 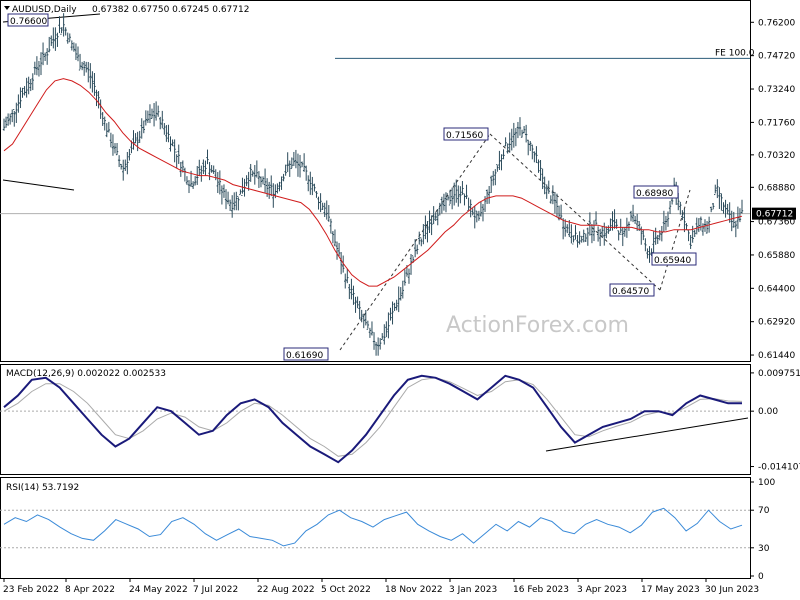 I want to click on y-tick-label: 0.64400, so click(x=776, y=289).